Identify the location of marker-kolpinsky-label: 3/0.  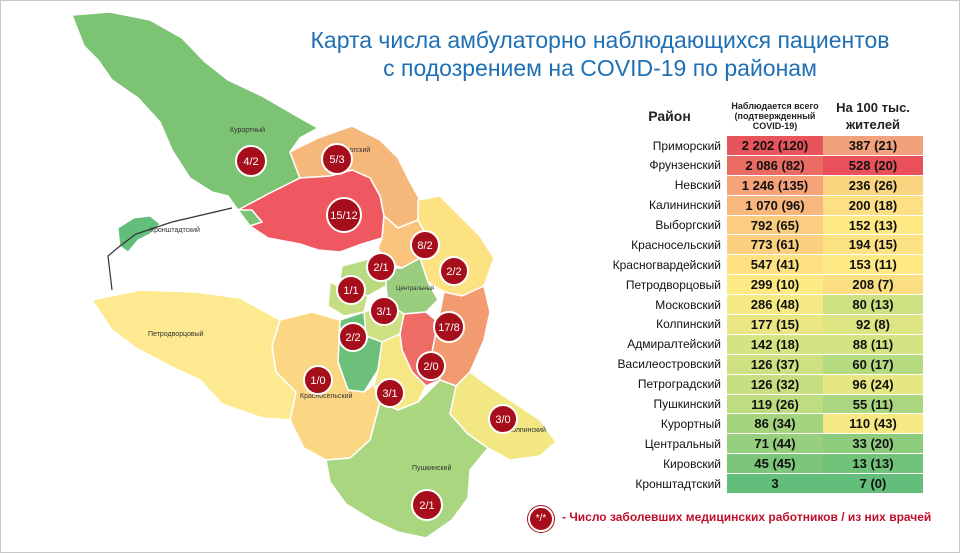
(502, 420).